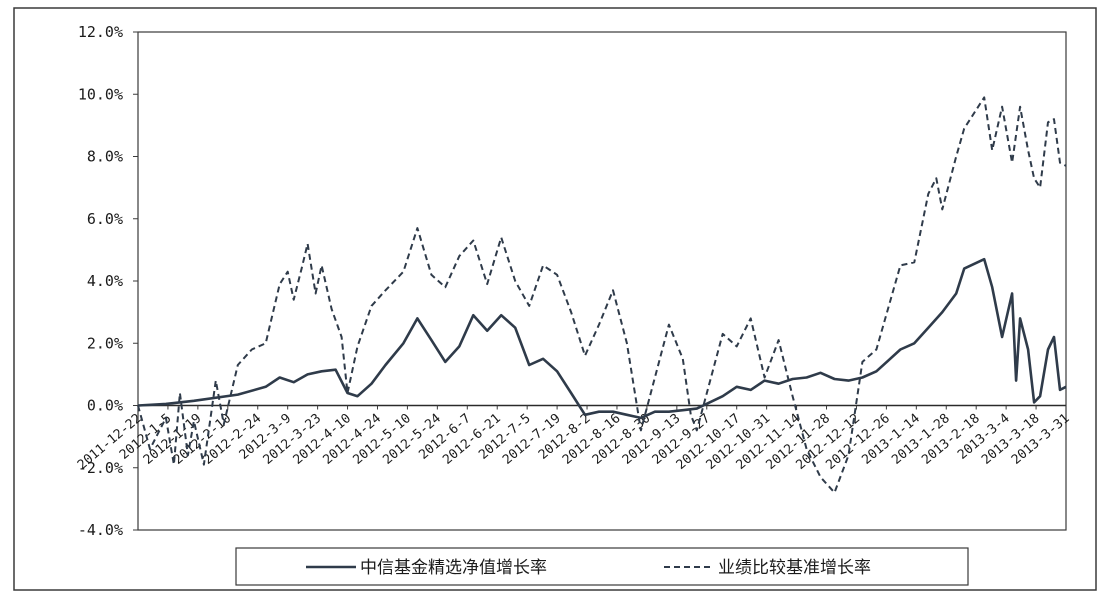 This screenshot has height=596, width=1101. Describe the element at coordinates (105, 406) in the screenshot. I see `y-tick-label: 0.0%` at that location.